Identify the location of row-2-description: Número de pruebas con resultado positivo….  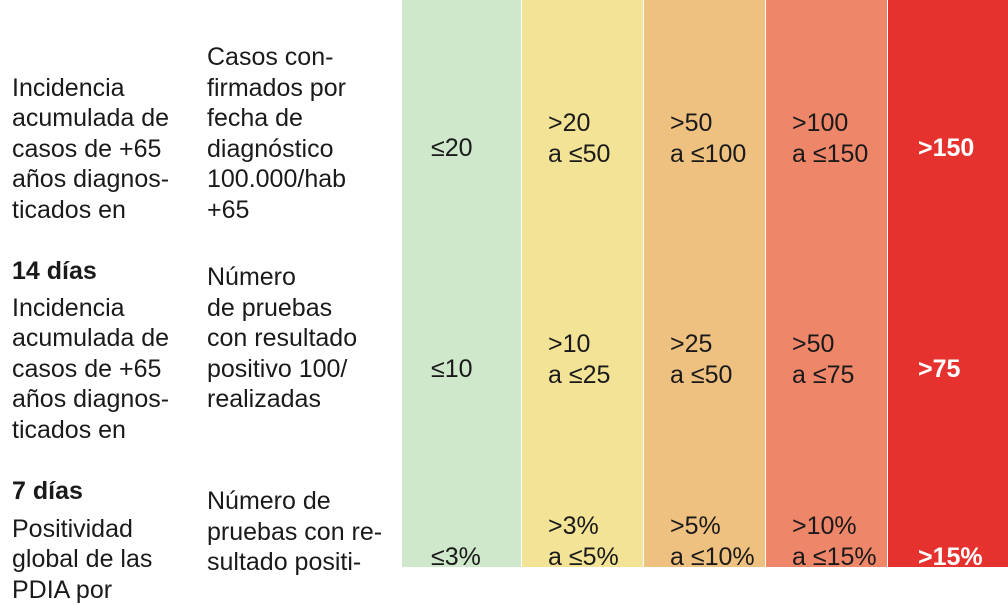
(282, 338).